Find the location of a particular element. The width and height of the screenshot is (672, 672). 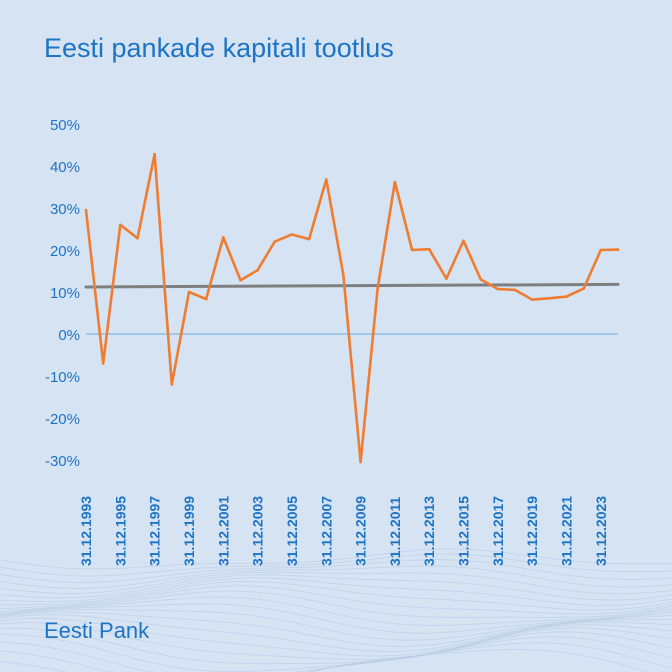

x-tick-label: 31.12.2015 is located at coordinates (464, 531).